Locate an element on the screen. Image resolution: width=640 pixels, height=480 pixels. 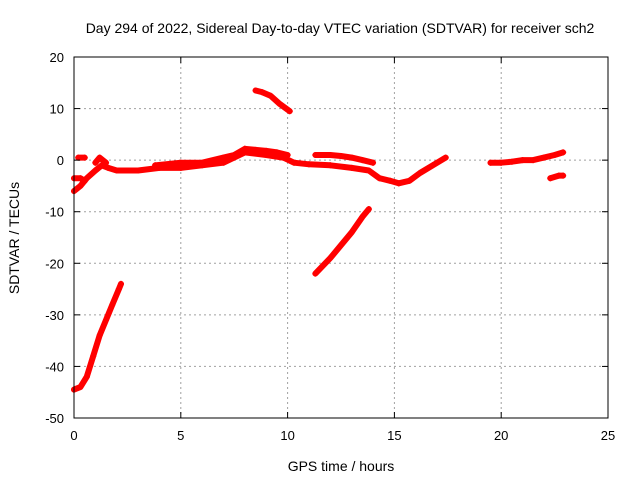
series-peak-9h is located at coordinates (272, 101).